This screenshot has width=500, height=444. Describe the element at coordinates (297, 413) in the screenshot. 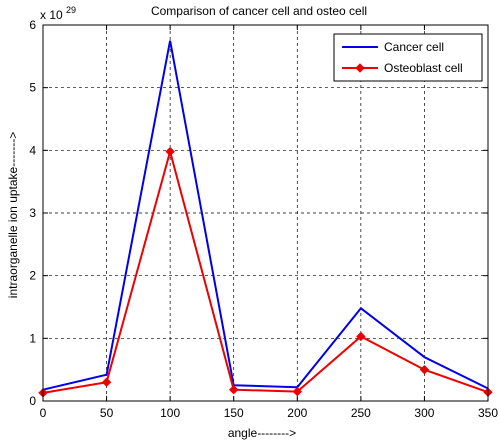

I see `x-tick-label: 200` at that location.